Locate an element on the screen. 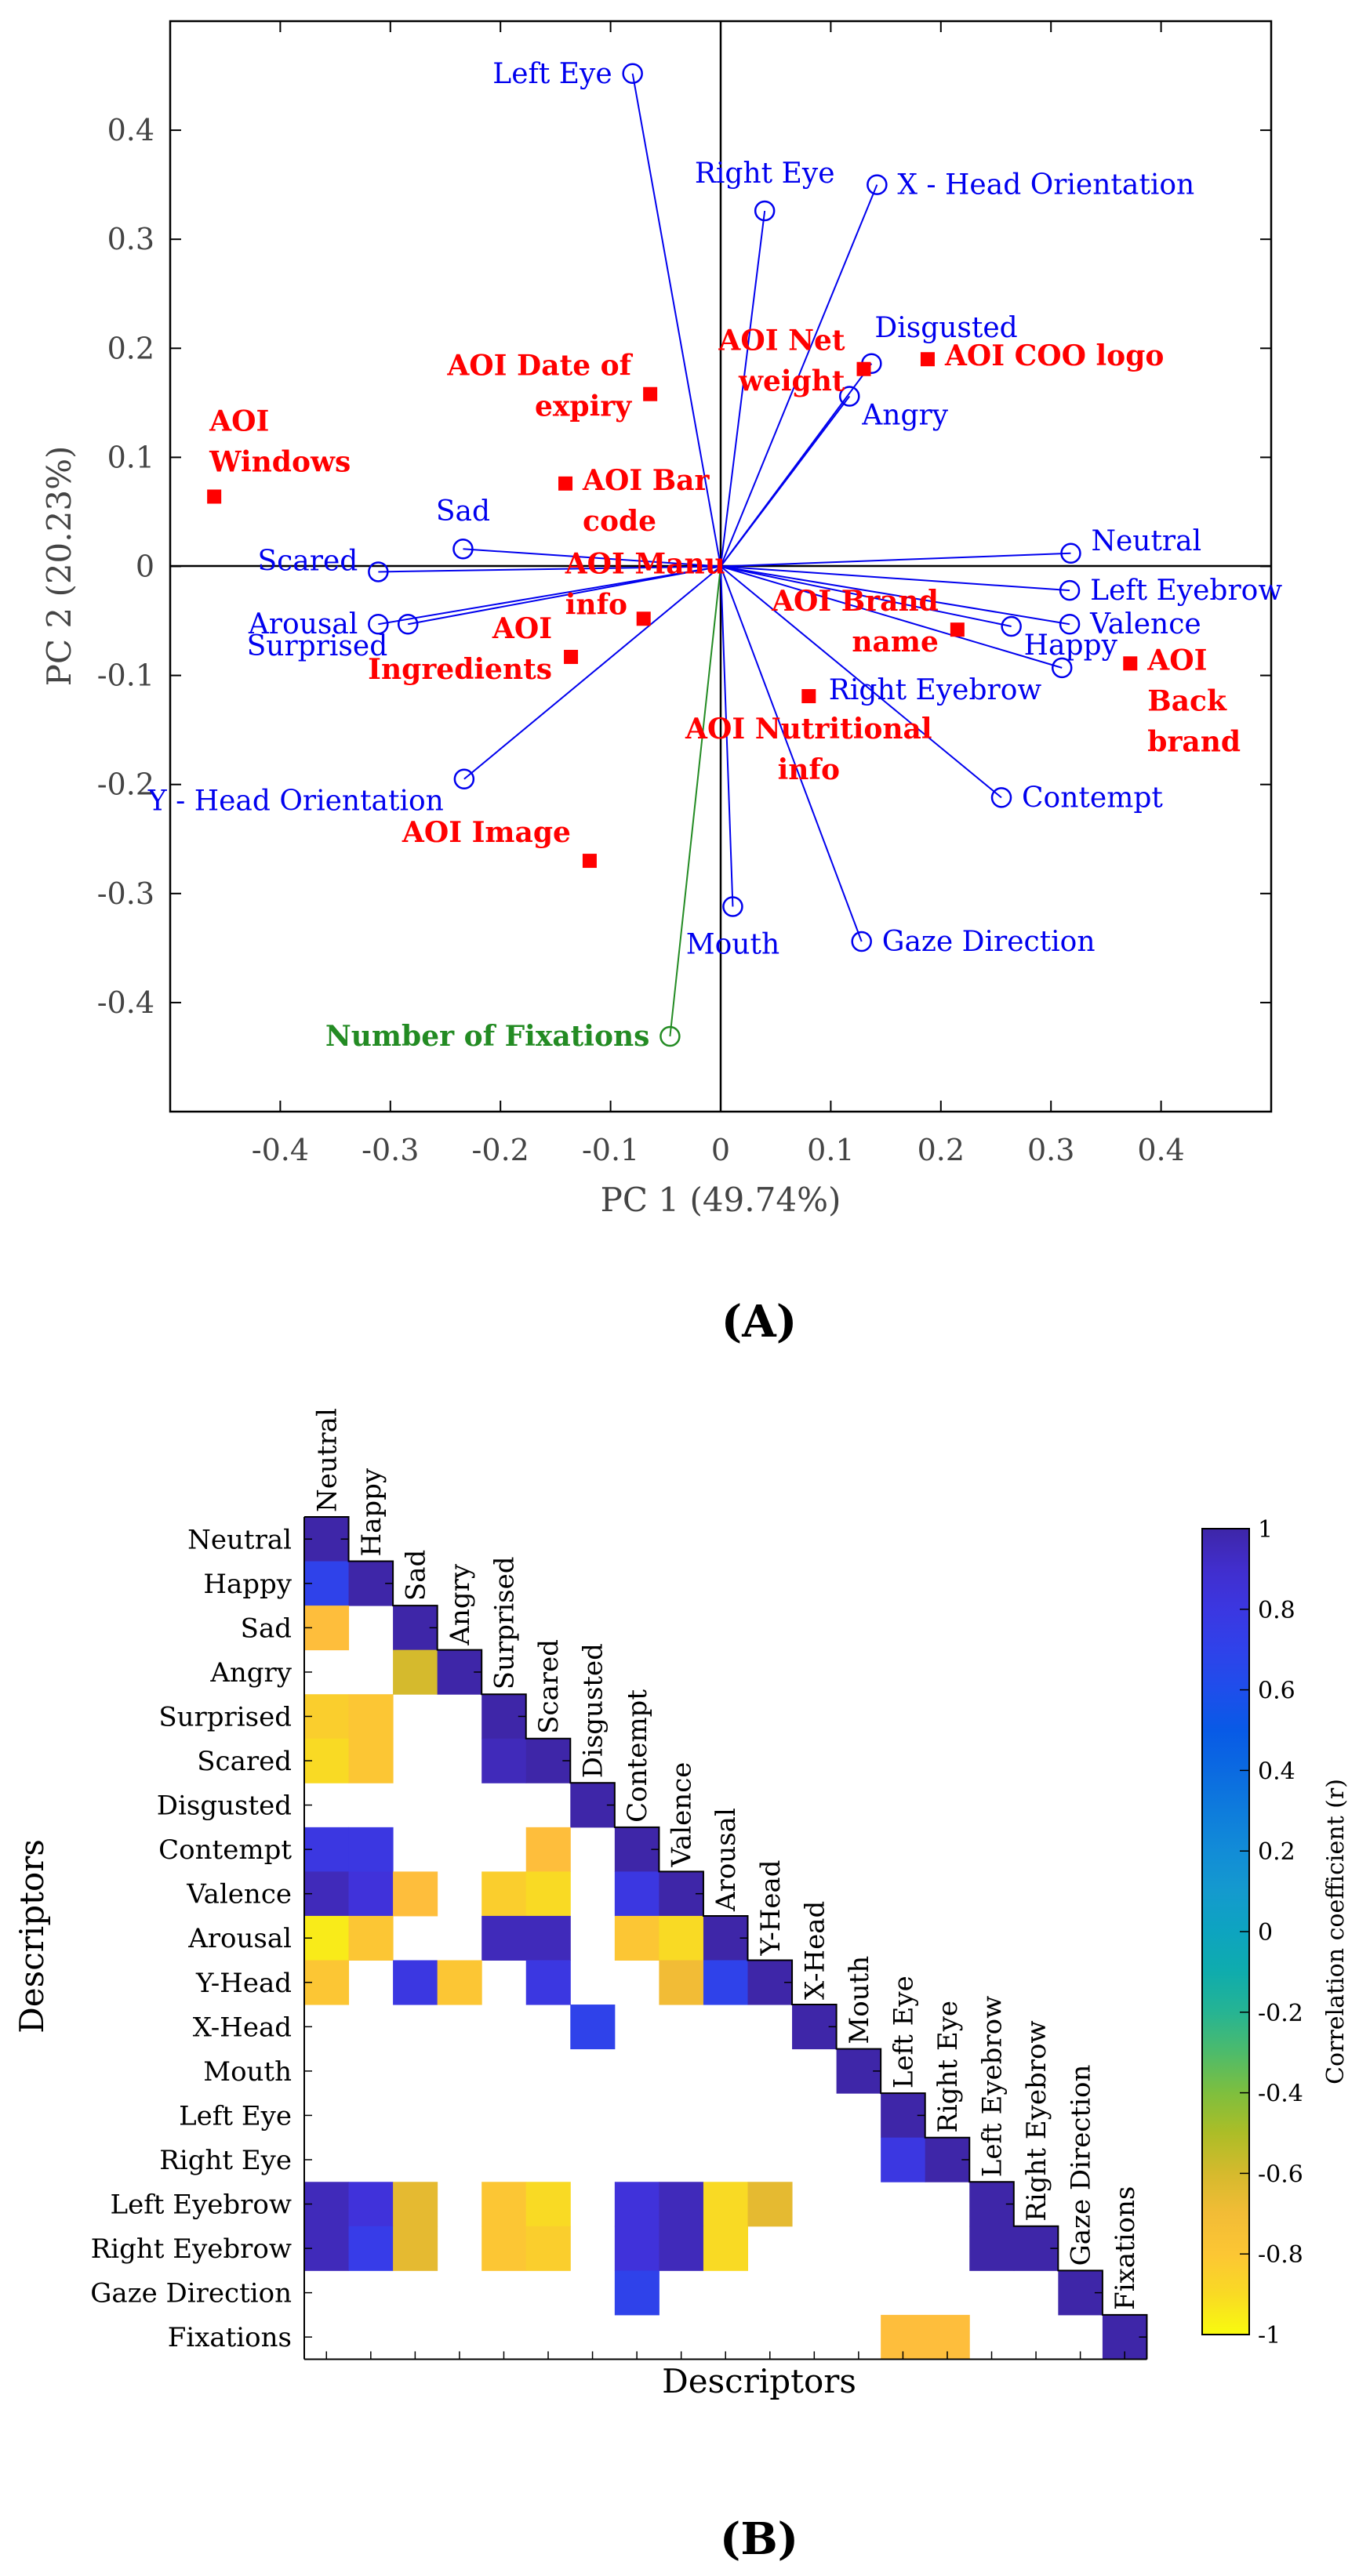 Image resolution: width=1359 pixels, height=2576 pixels. loading-point-x-head-orientation is located at coordinates (877, 184).